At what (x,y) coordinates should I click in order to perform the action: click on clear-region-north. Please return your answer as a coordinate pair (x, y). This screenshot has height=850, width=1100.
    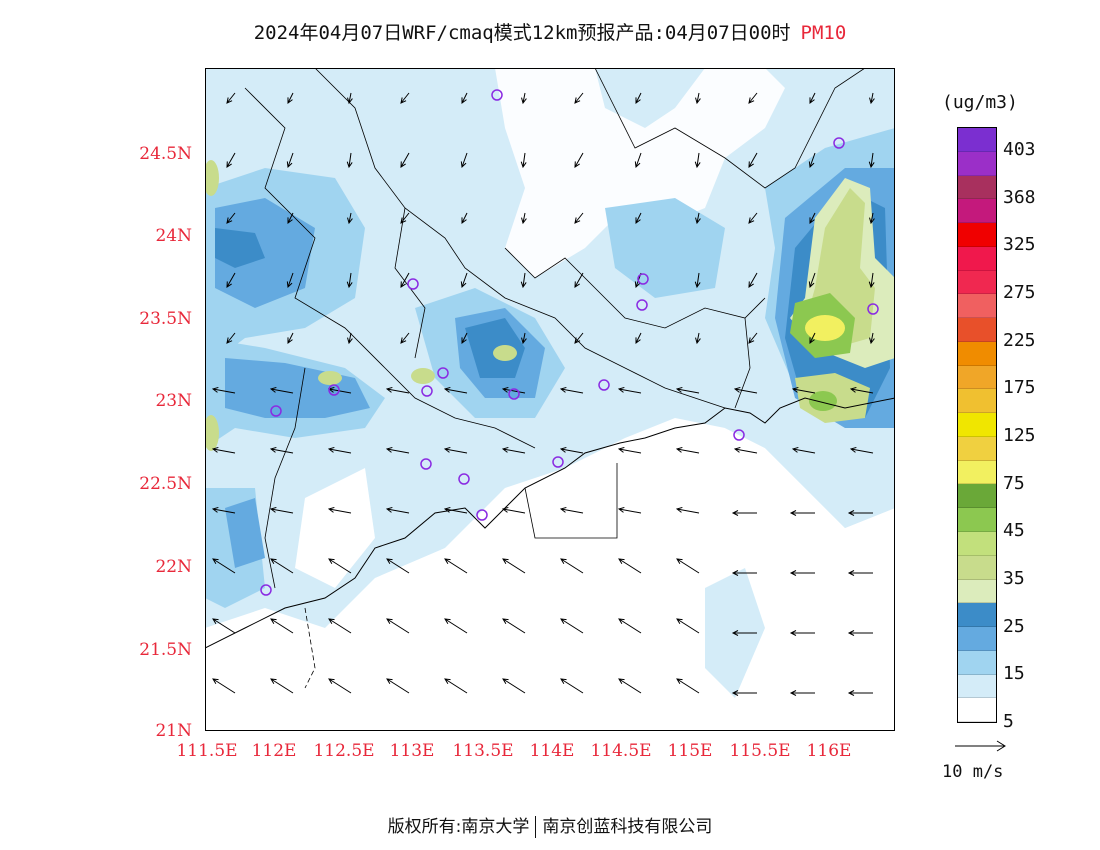
    Looking at the image, I should click on (640, 173).